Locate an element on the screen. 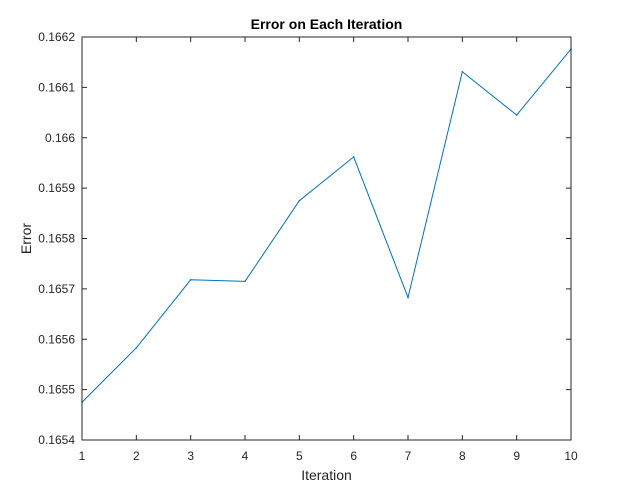 This screenshot has width=631, height=501. x-tick-label: 8 is located at coordinates (462, 456).